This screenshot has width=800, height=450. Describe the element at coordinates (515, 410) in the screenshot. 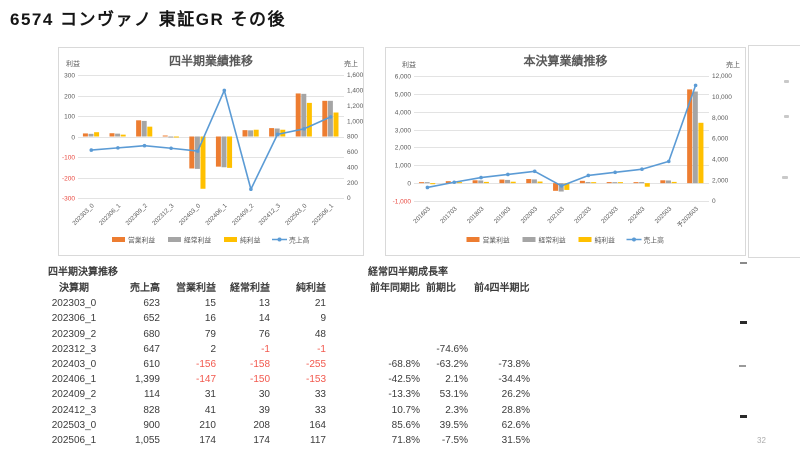

I see `table-cell: 28.8%` at that location.